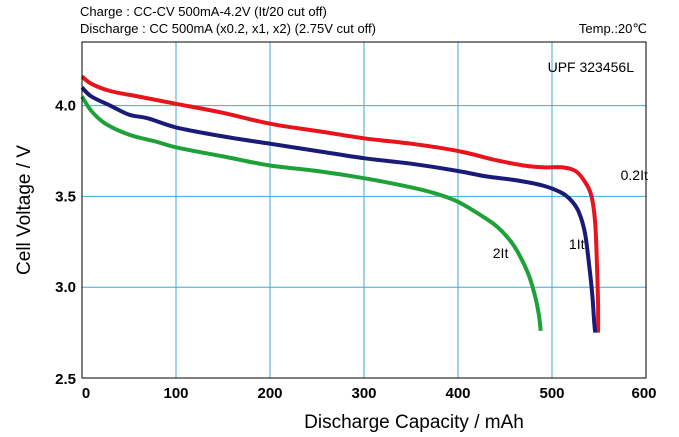 The width and height of the screenshot is (679, 437). I want to click on y-tick-label: 3.5, so click(65, 196).